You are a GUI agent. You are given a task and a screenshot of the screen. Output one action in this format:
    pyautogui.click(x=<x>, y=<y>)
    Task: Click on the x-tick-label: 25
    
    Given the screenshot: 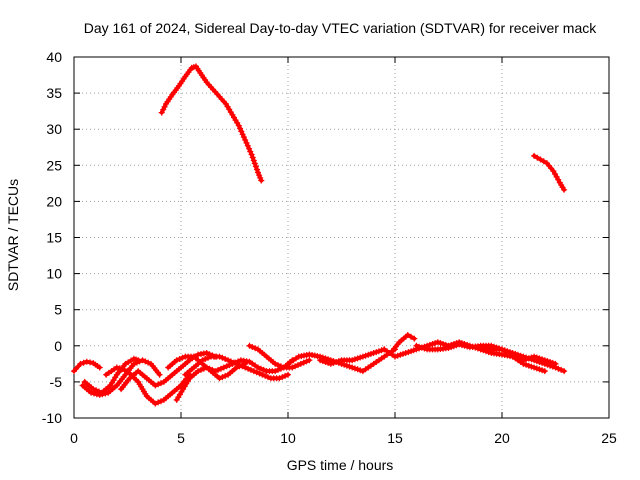 What is the action you would take?
    pyautogui.click(x=609, y=438)
    